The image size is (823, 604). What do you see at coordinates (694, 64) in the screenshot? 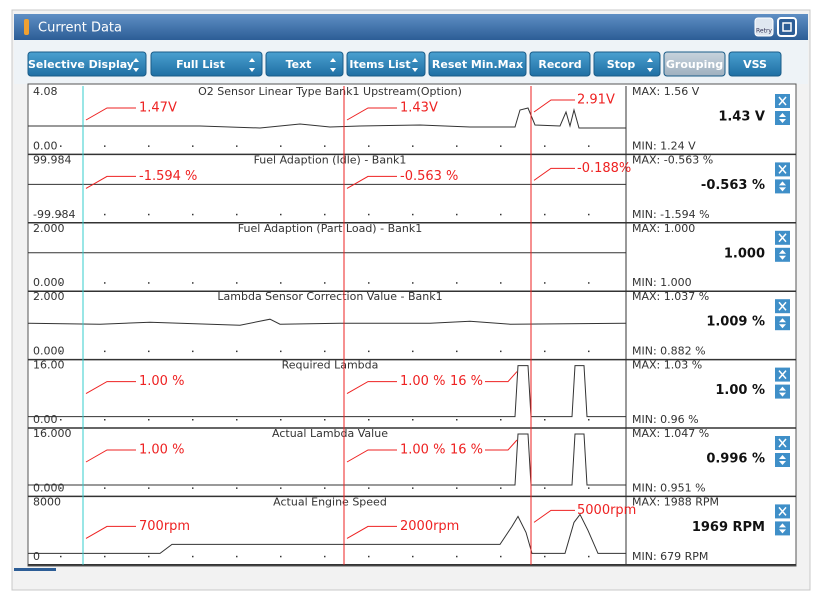
I see `button-label: Grouping` at bounding box center [694, 64].